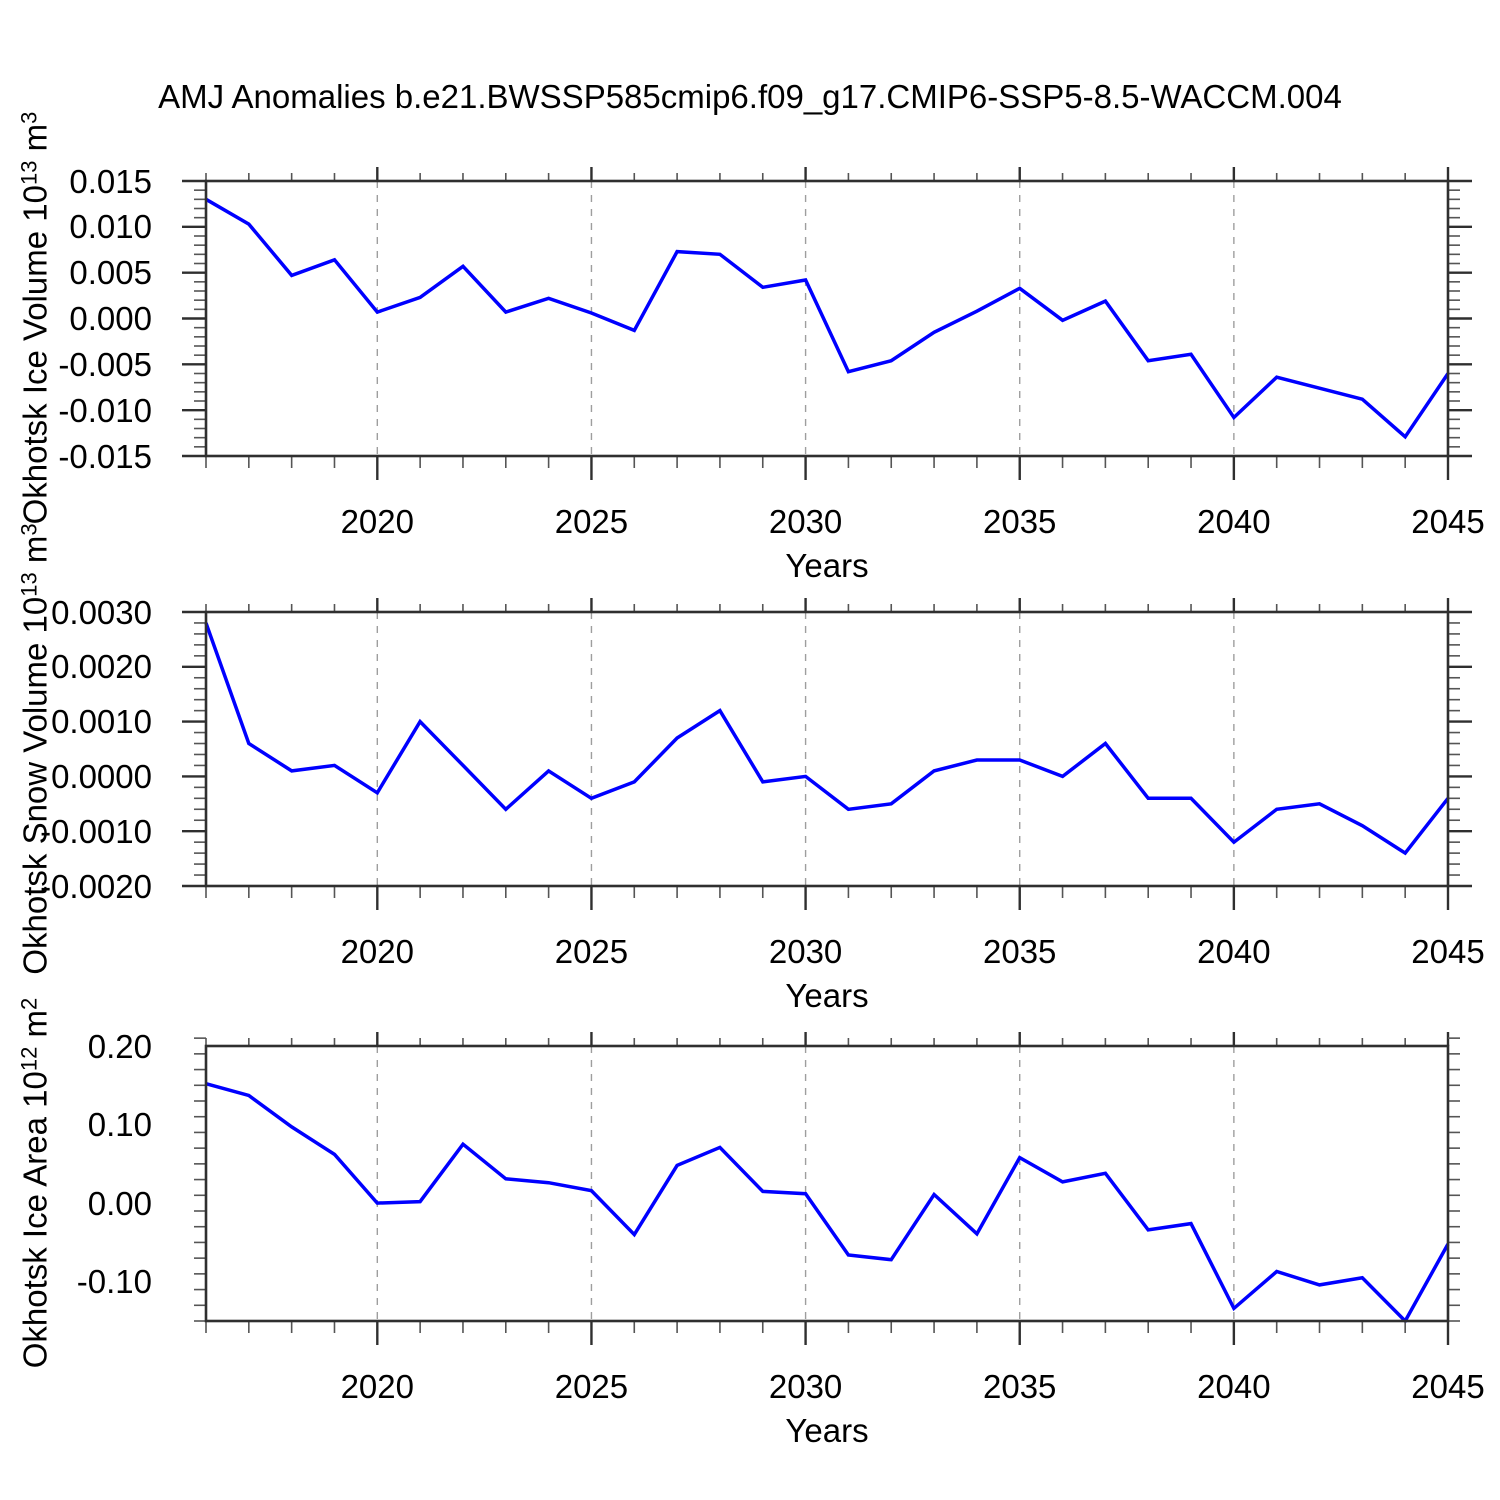  Describe the element at coordinates (96, 886) in the screenshot. I see `y-tick-label: -0.0020` at that location.